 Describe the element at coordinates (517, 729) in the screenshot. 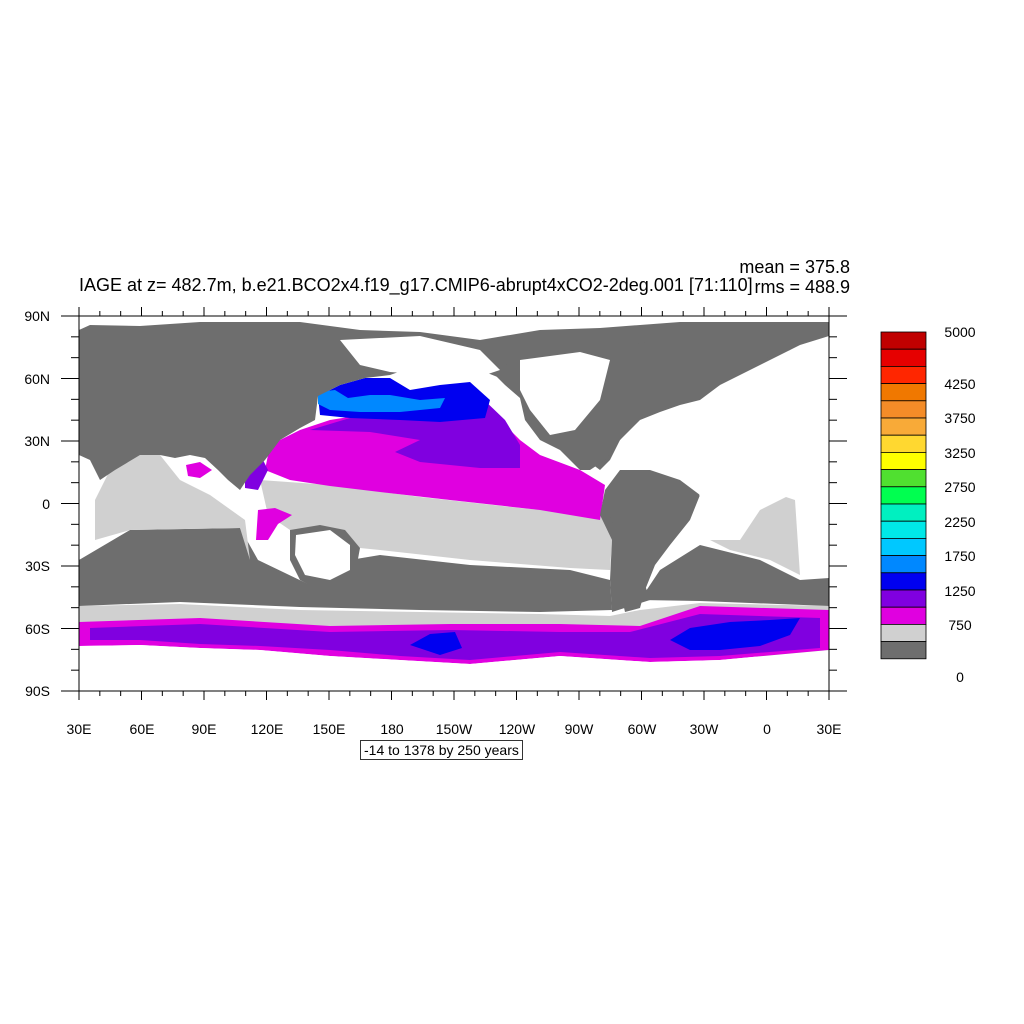

I see `lon-label-120w: 120W` at that location.